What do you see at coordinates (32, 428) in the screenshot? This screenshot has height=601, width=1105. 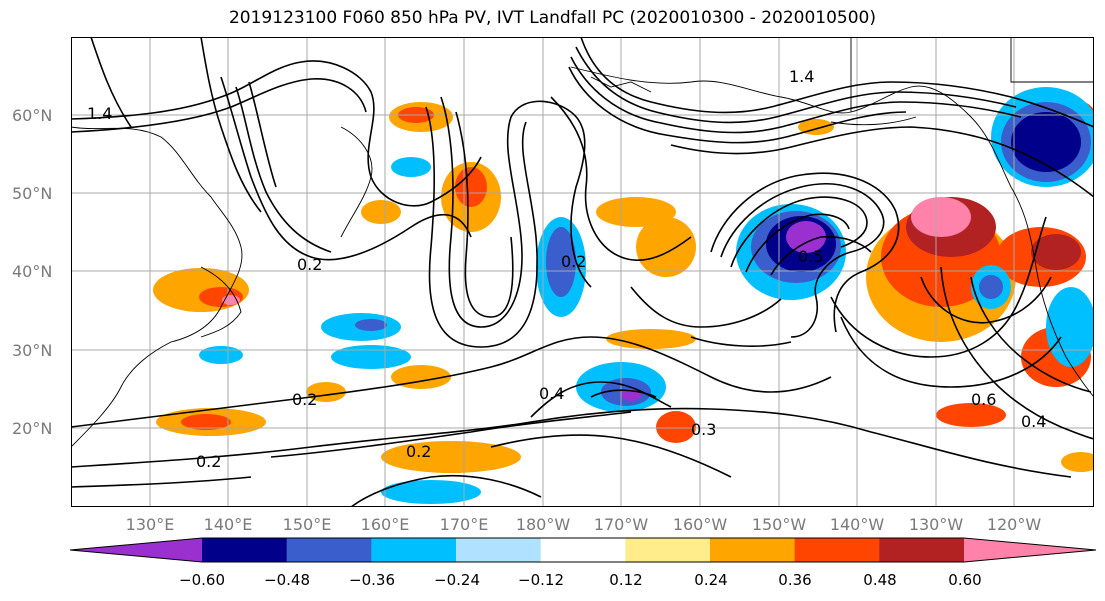 I see `lat-label: 20°N` at bounding box center [32, 428].